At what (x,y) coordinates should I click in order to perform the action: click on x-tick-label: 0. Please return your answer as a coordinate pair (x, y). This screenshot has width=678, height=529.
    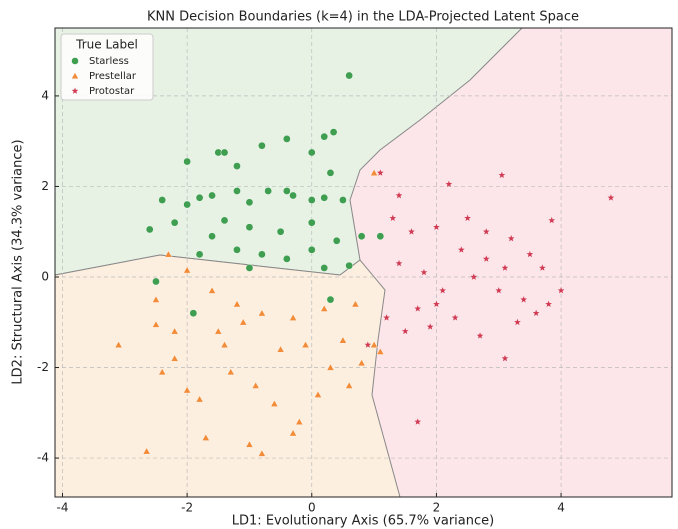
    Looking at the image, I should click on (312, 508).